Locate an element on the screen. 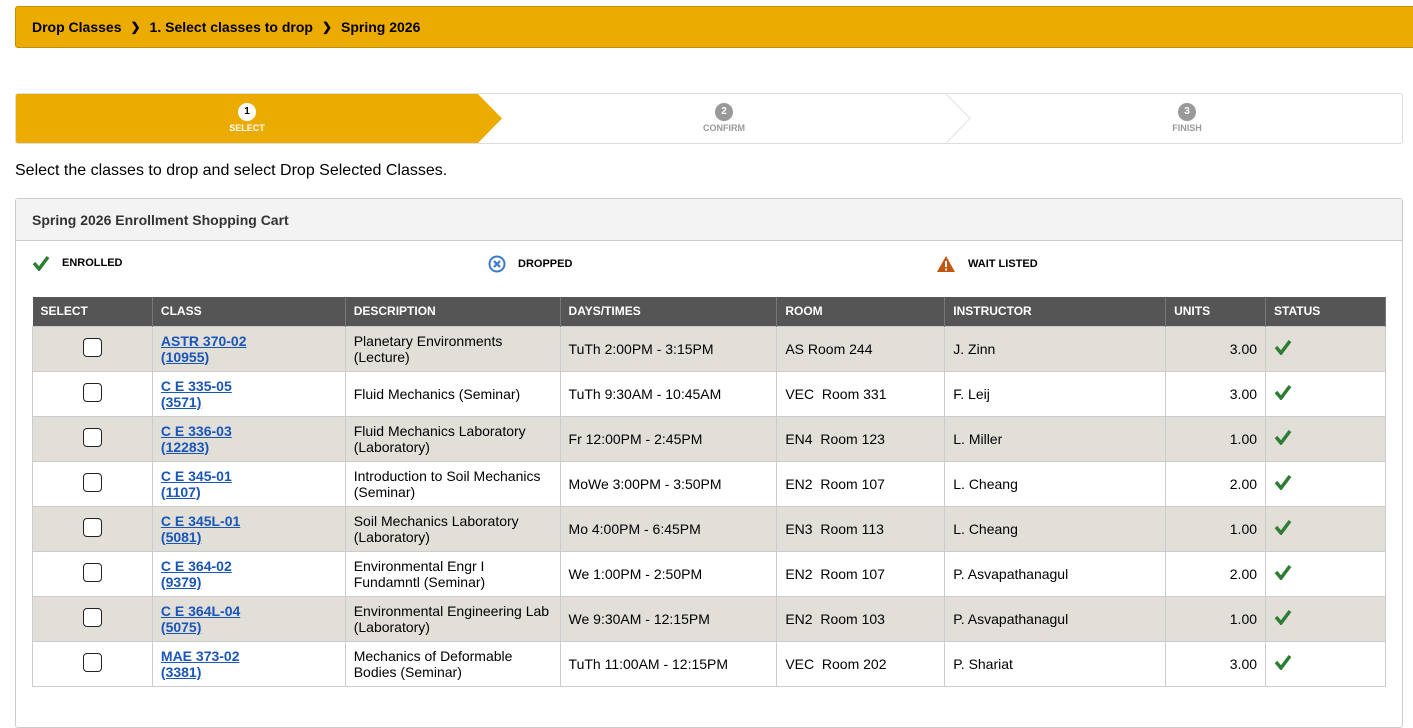 This screenshot has width=1413, height=728. step-finish: 3 FINISH is located at coordinates (1186, 118).